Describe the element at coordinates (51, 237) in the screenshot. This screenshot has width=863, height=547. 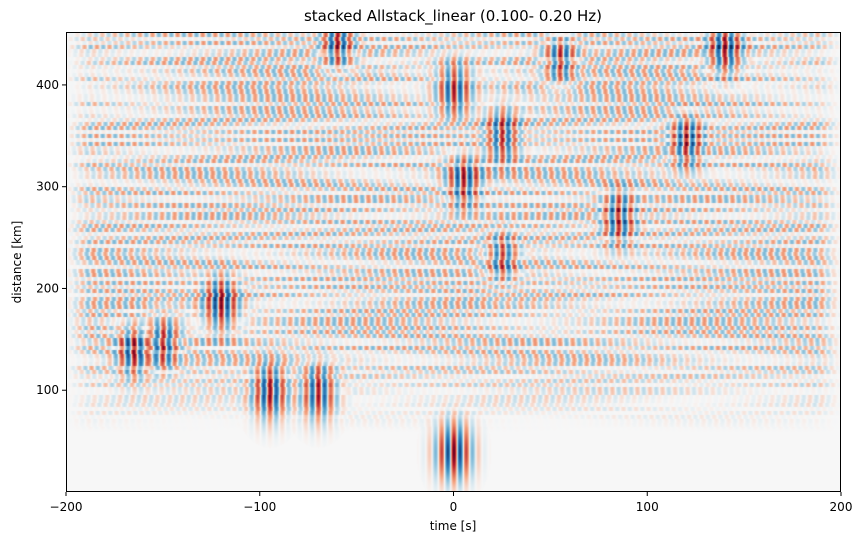
I see `y-axis: 100 200 300 400` at that location.